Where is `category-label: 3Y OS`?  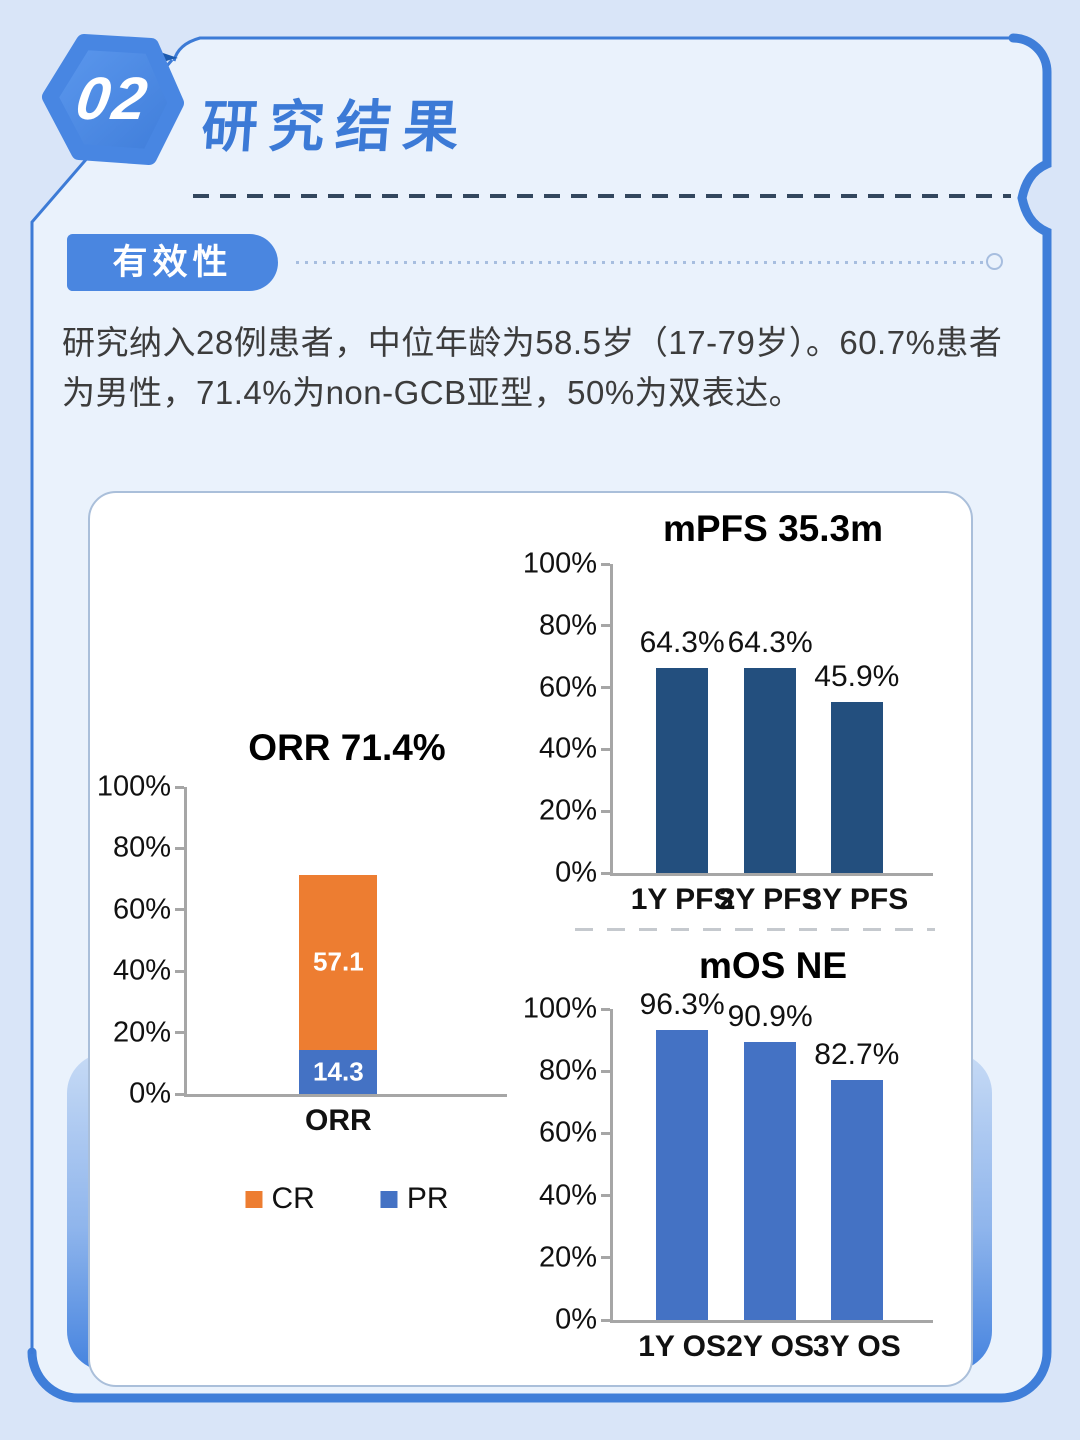
category-label: 3Y OS is located at coordinates (856, 1346).